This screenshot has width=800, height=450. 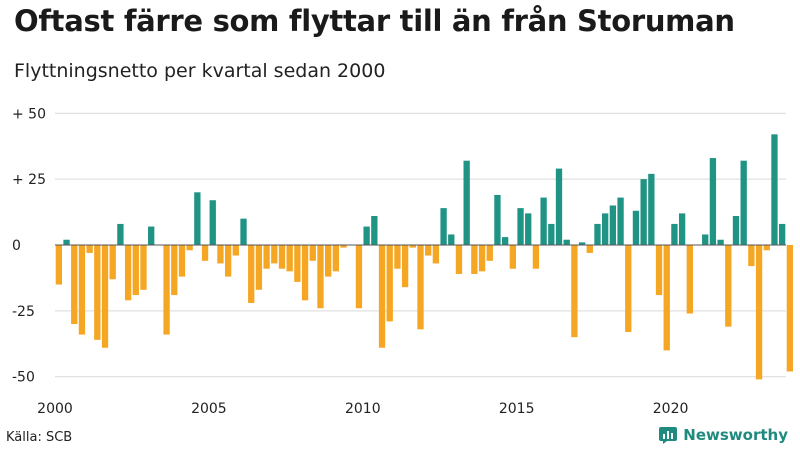 I want to click on y-tick-label: 0, so click(x=16, y=246).